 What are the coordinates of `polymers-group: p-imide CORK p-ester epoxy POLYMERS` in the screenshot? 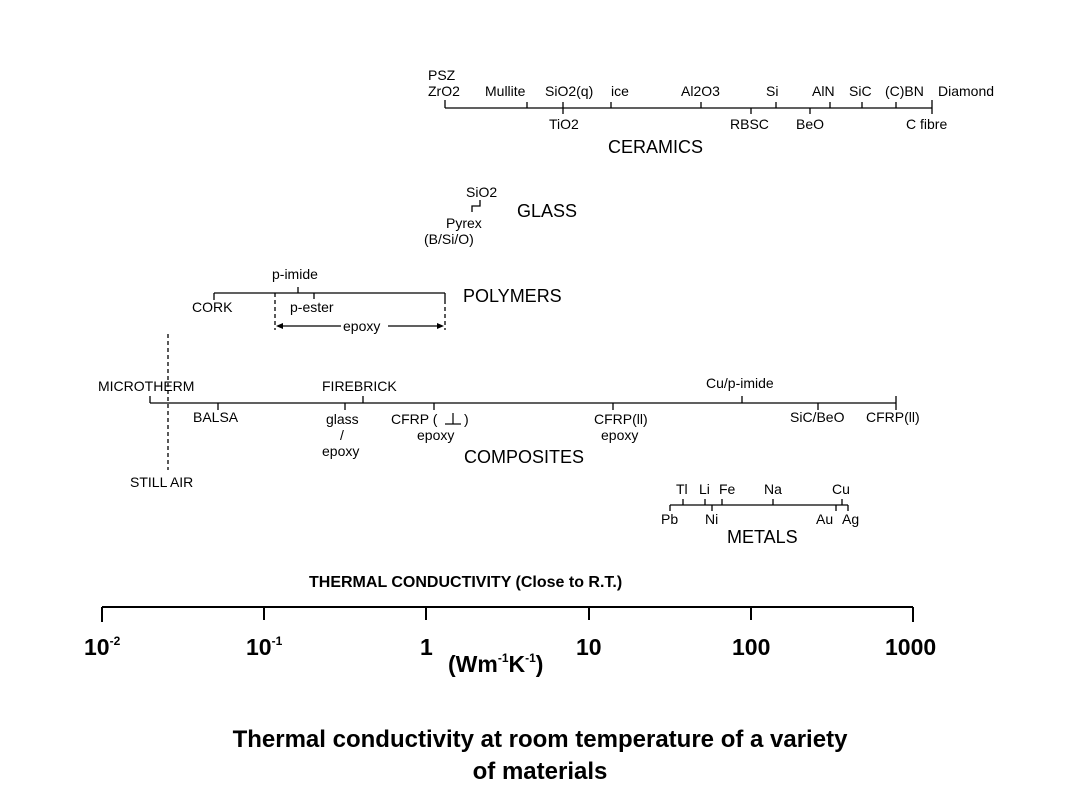 It's located at (377, 300).